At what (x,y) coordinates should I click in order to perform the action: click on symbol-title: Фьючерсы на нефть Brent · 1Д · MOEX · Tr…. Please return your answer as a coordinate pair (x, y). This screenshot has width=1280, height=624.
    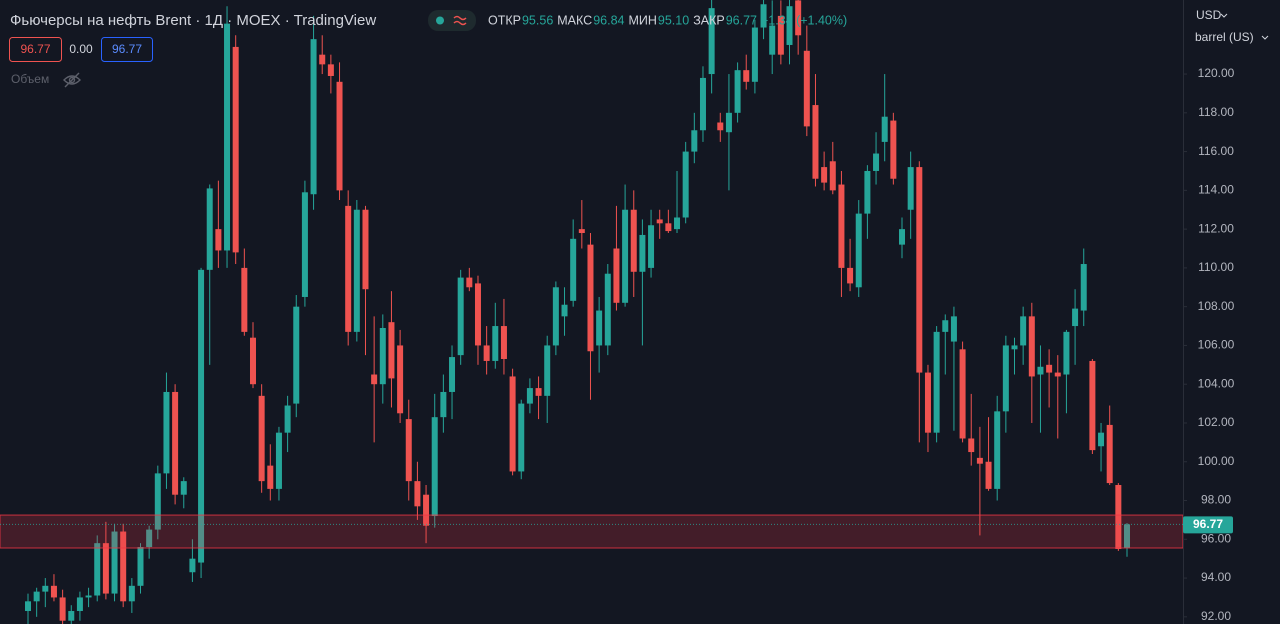
    Looking at the image, I should click on (193, 20).